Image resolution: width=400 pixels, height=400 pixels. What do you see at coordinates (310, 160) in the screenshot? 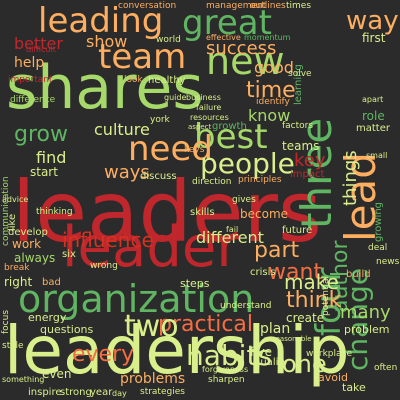
I see `word-key: key` at bounding box center [310, 160].